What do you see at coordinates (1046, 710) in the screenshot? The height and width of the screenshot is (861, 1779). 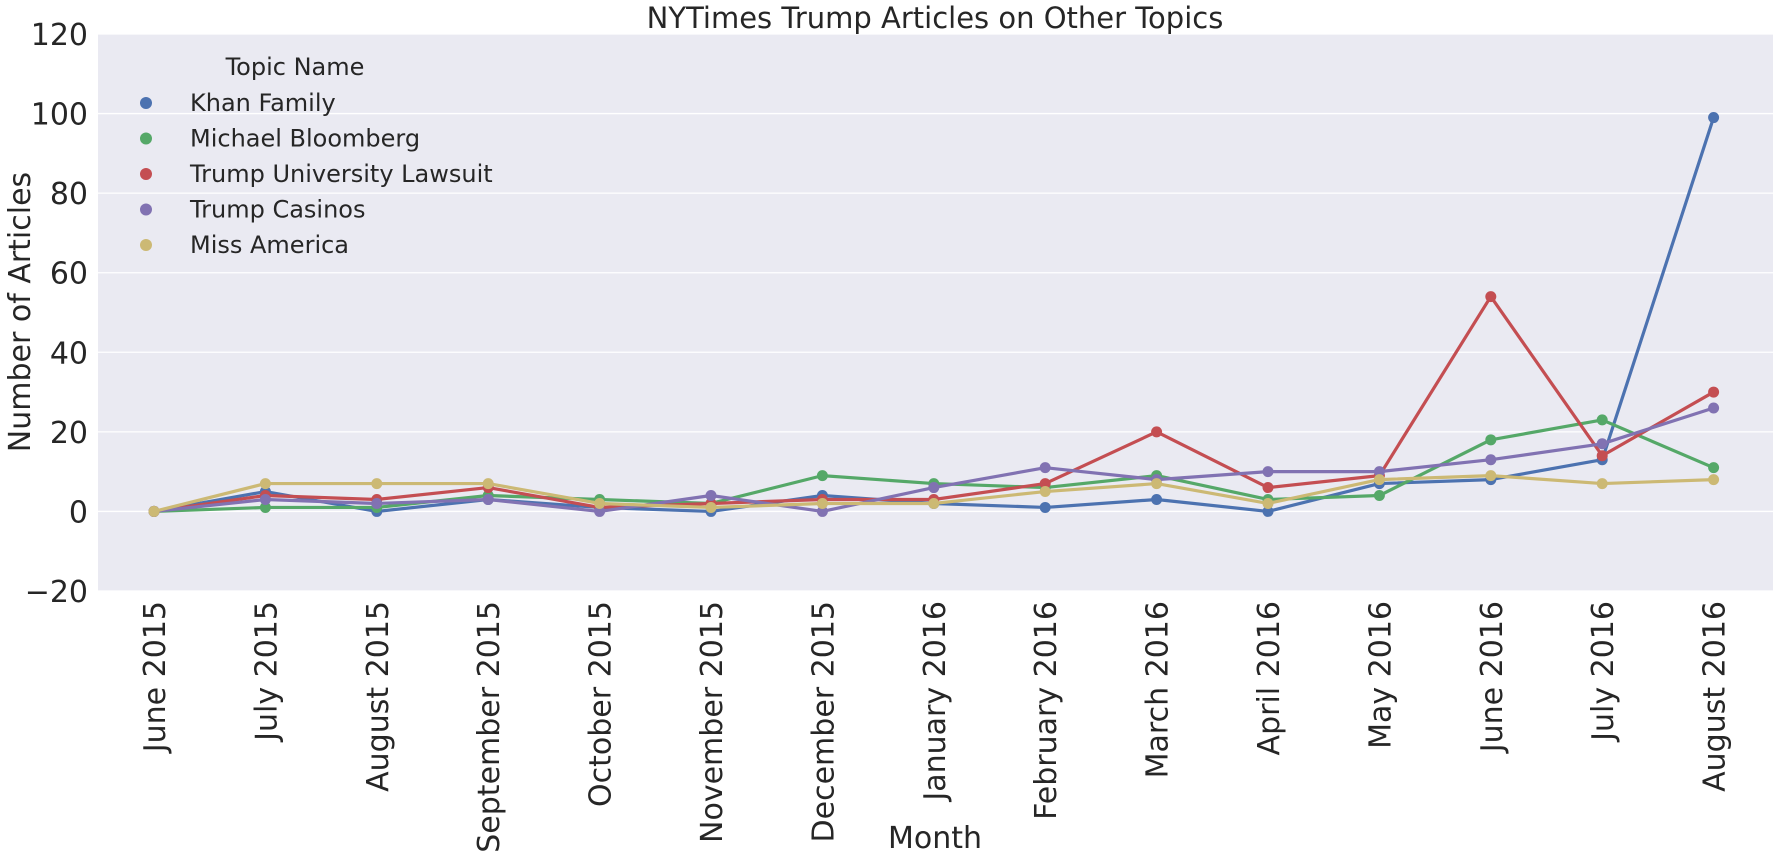 I see `x-tick-label: February 2016` at bounding box center [1046, 710].